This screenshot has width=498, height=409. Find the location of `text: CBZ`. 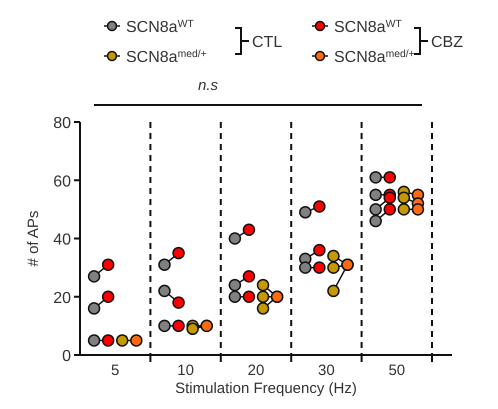

text: CBZ is located at coordinates (447, 42).